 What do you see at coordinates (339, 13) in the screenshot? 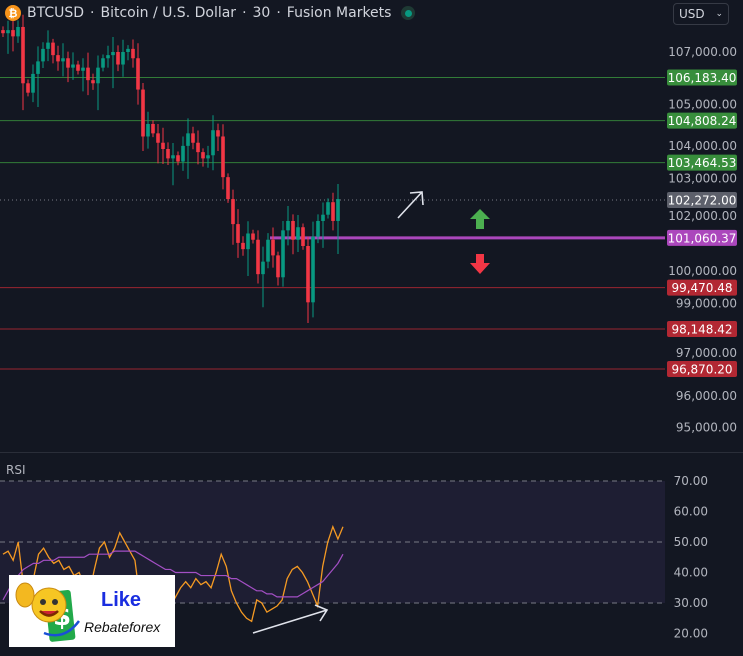
I see `broker: Fusion Markets` at bounding box center [339, 13].